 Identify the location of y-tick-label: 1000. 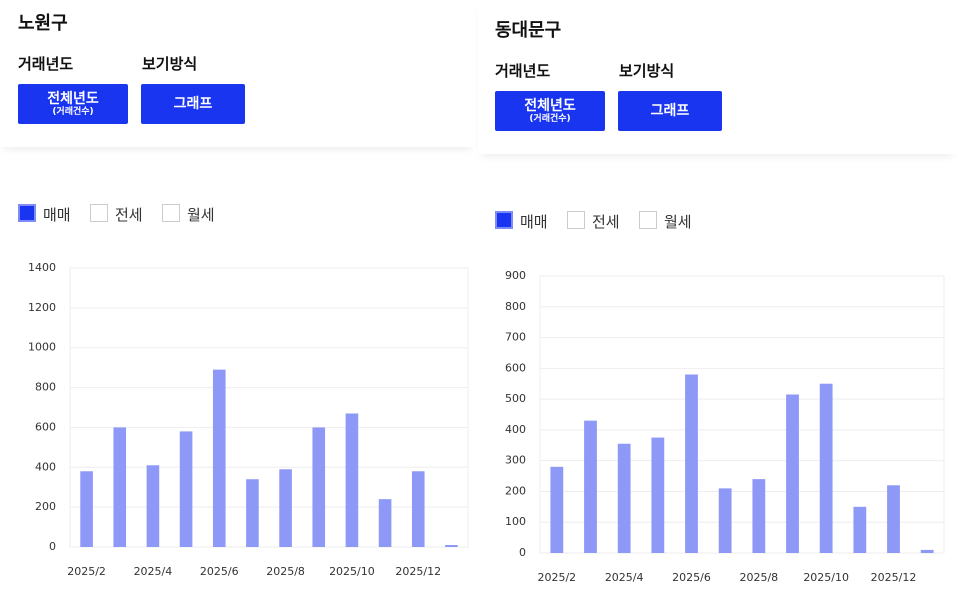
(42, 347).